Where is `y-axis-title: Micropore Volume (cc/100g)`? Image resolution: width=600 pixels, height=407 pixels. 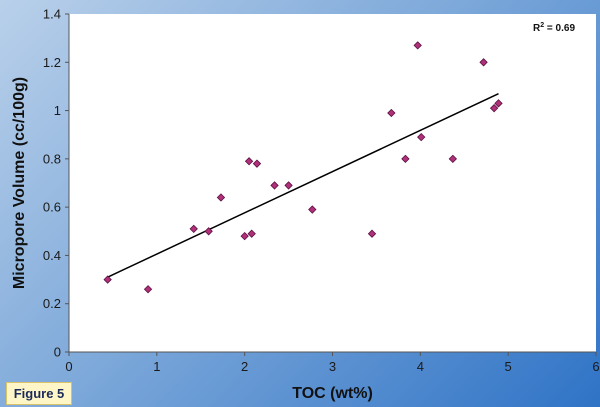 y-axis-title: Micropore Volume (cc/100g) is located at coordinates (19, 183).